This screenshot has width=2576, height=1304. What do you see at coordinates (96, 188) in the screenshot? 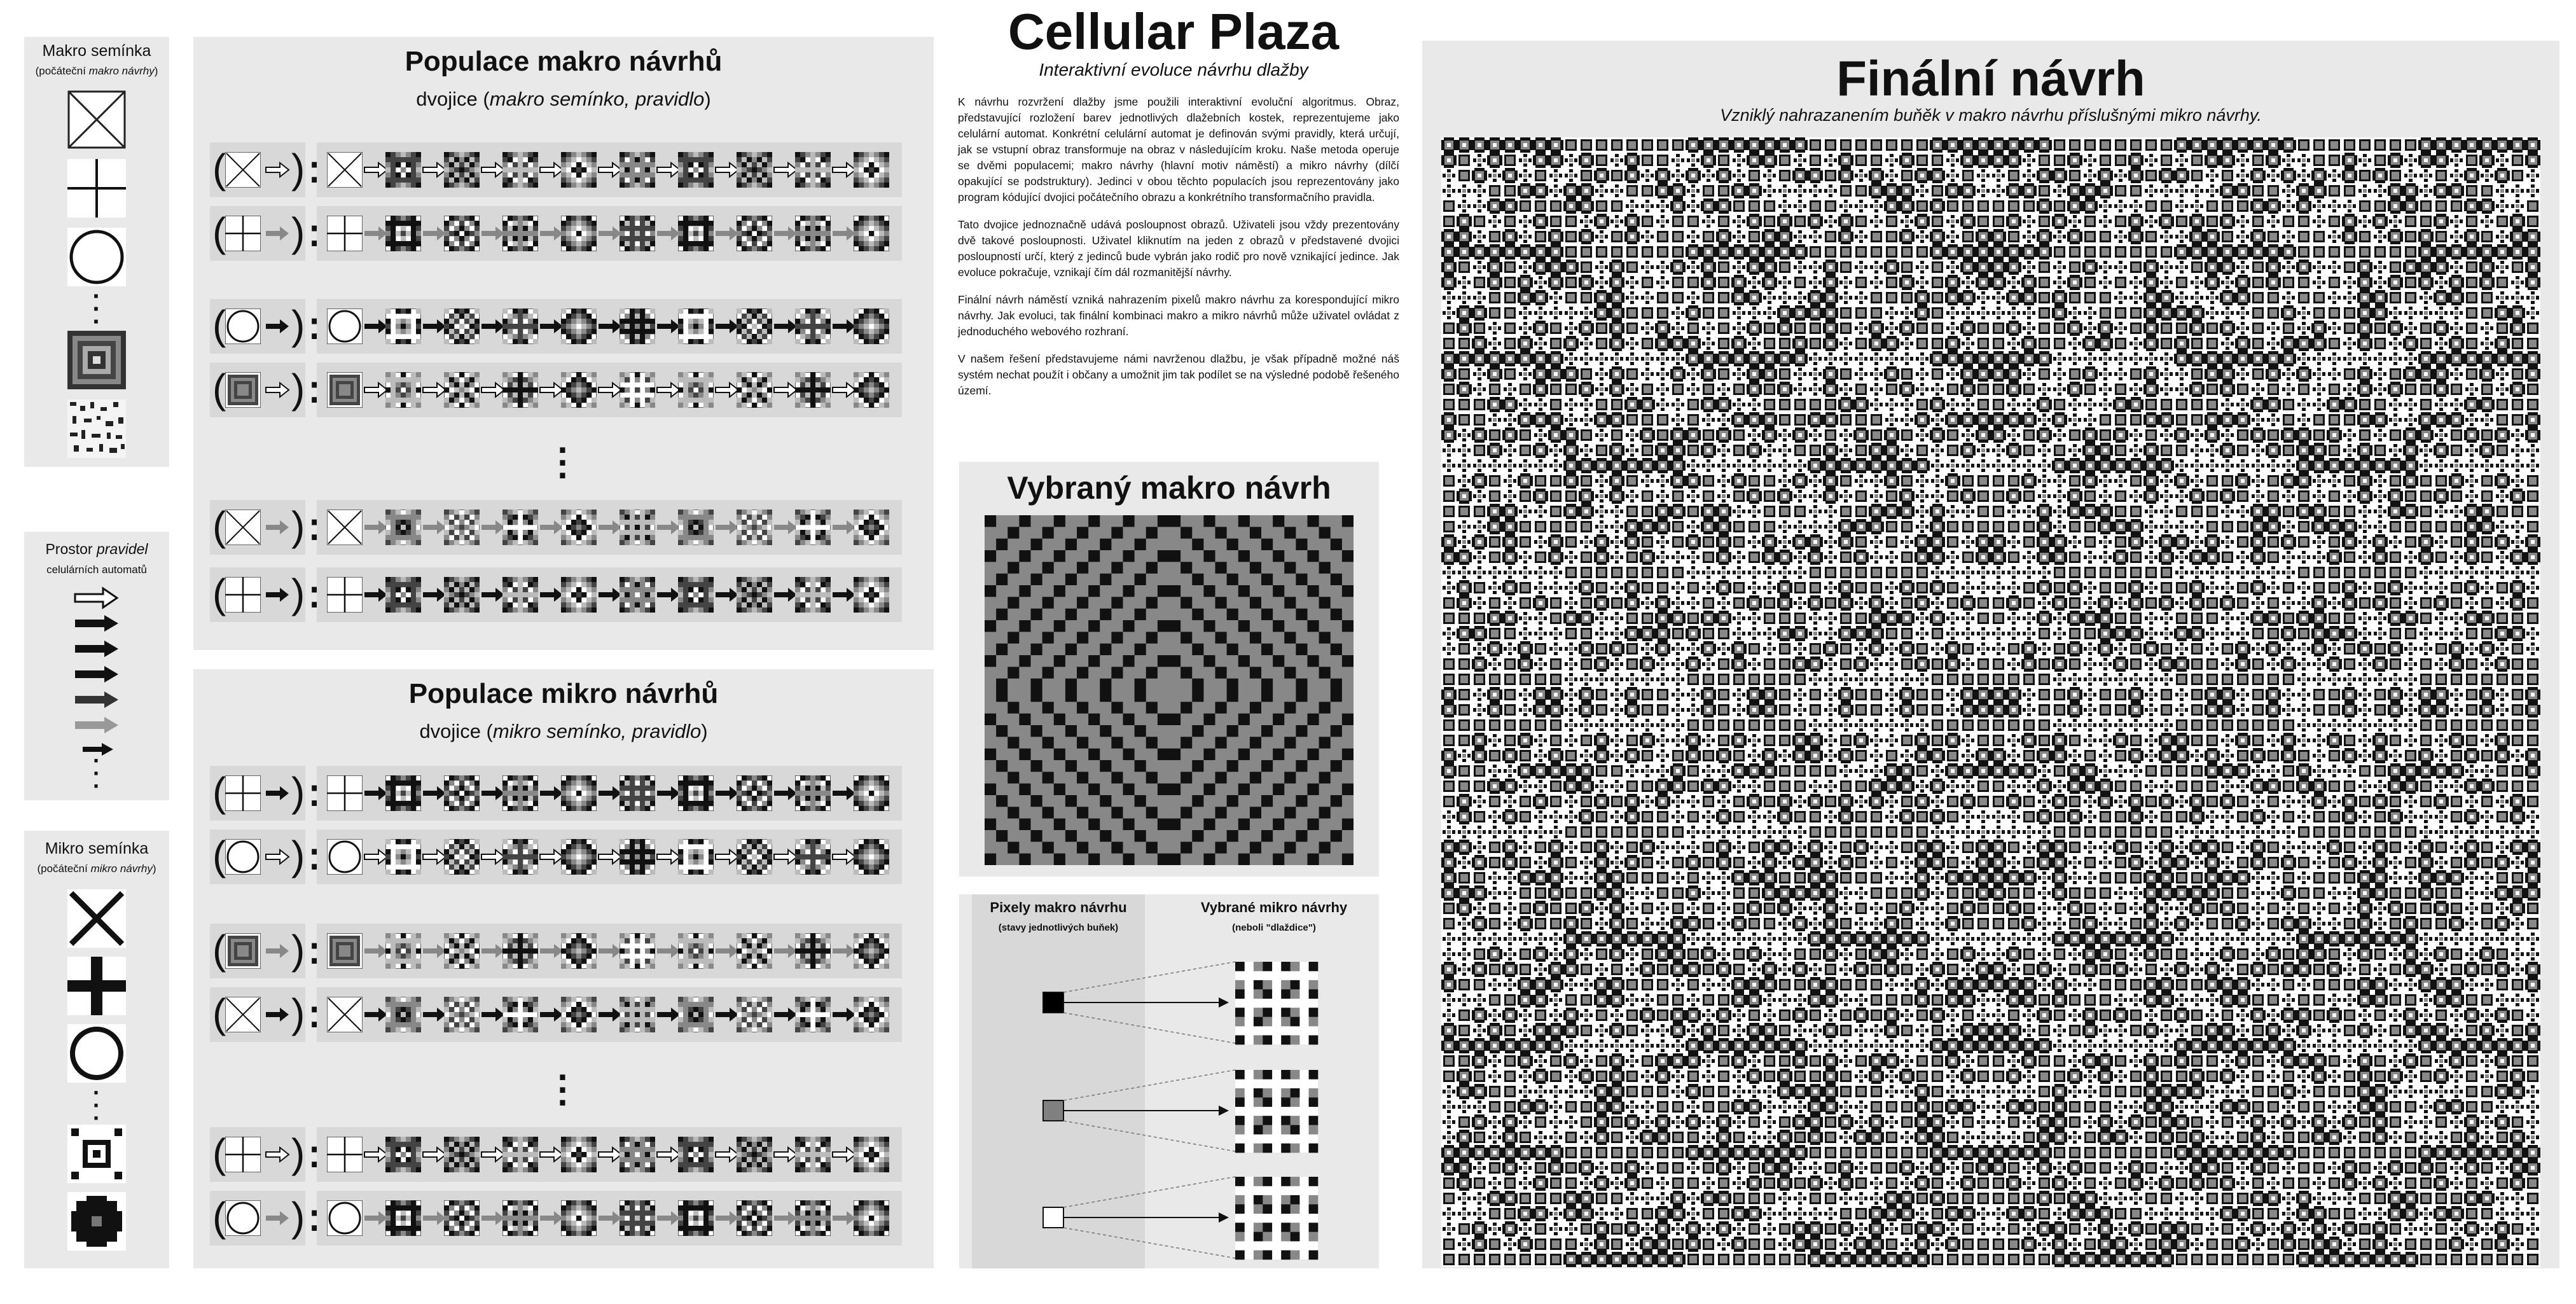
I see `seed-cross-thumbnail` at bounding box center [96, 188].